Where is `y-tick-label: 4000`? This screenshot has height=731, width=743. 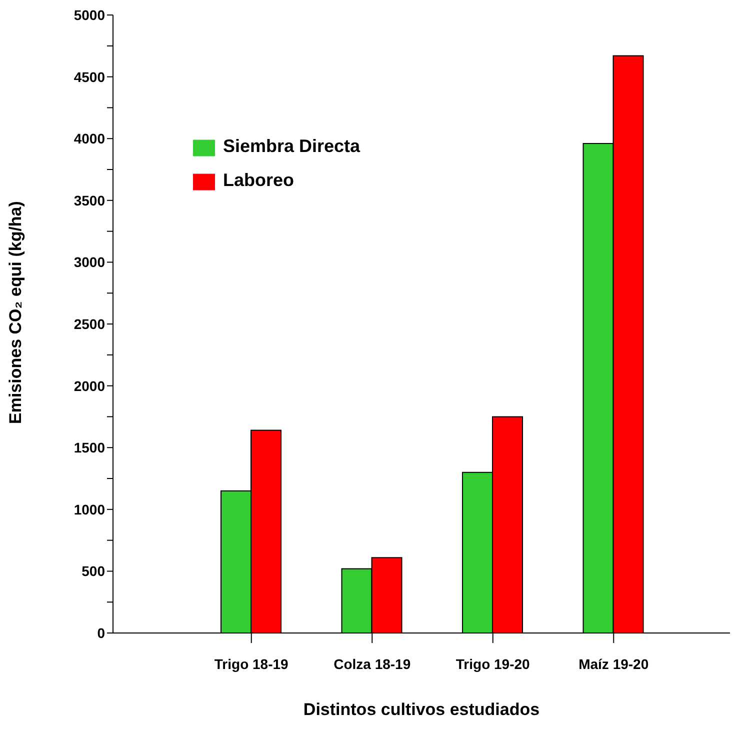
y-tick-label: 4000 is located at coordinates (90, 138).